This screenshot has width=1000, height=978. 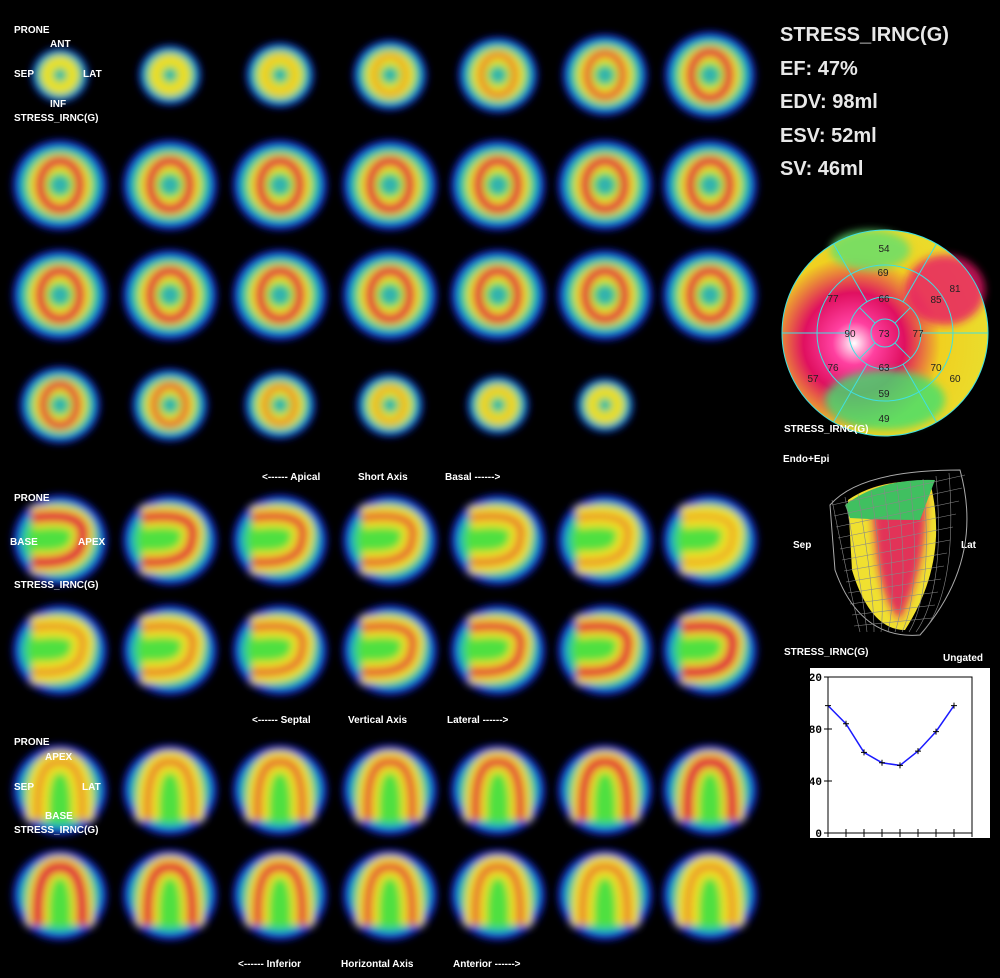 I want to click on orient: APEX, so click(x=92, y=542).